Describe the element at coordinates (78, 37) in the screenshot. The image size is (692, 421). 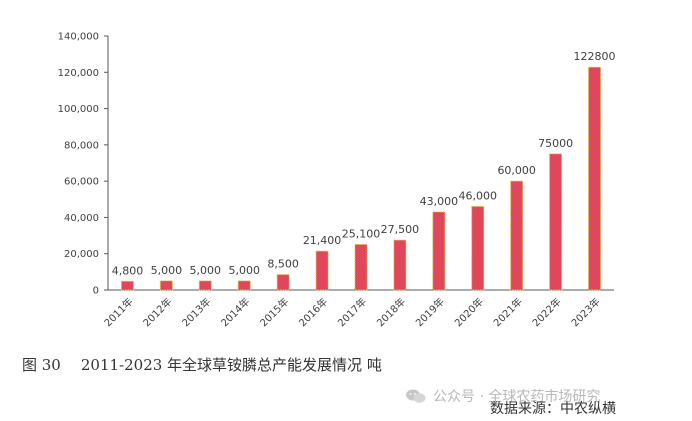
I see `y-tick-label: 140,000` at that location.